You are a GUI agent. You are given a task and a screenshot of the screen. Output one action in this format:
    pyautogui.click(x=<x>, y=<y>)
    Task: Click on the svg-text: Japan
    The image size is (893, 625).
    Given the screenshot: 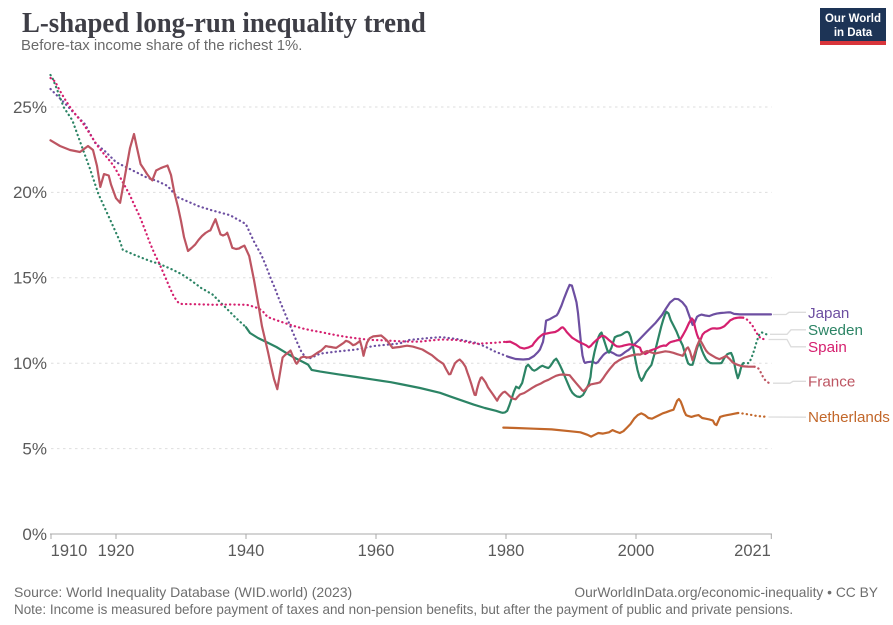 What is the action you would take?
    pyautogui.click(x=828, y=313)
    